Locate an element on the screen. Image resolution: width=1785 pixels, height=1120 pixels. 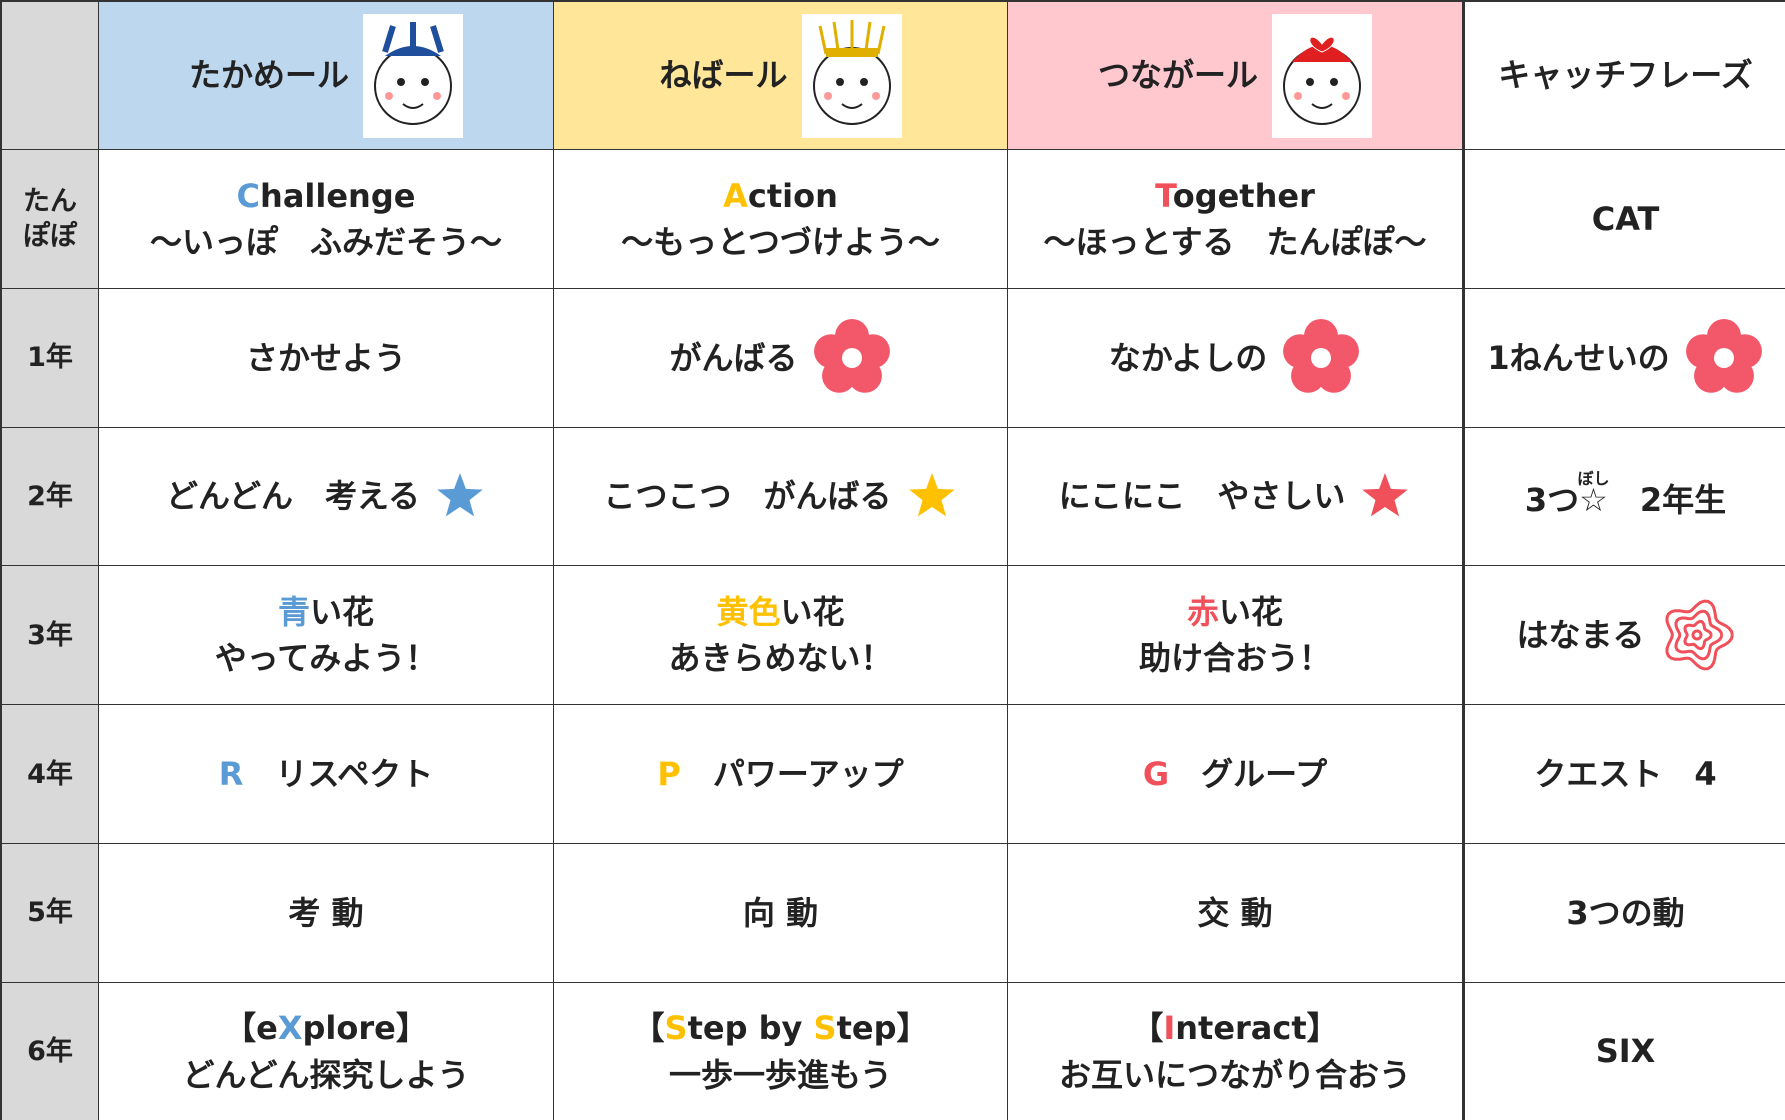
table-cell: どんどん 考える is located at coordinates (326, 497).